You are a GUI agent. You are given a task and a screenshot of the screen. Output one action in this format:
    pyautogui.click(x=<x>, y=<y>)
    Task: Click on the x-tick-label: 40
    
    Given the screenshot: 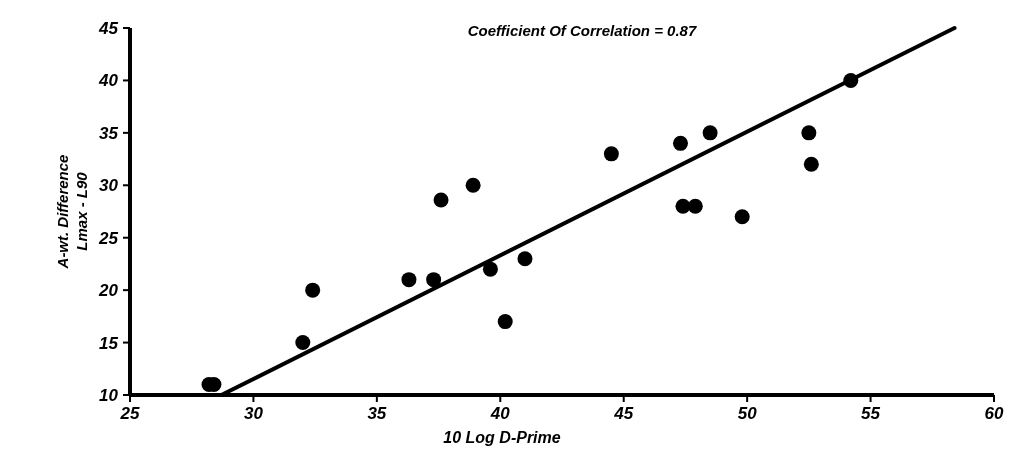 What is the action you would take?
    pyautogui.click(x=500, y=413)
    